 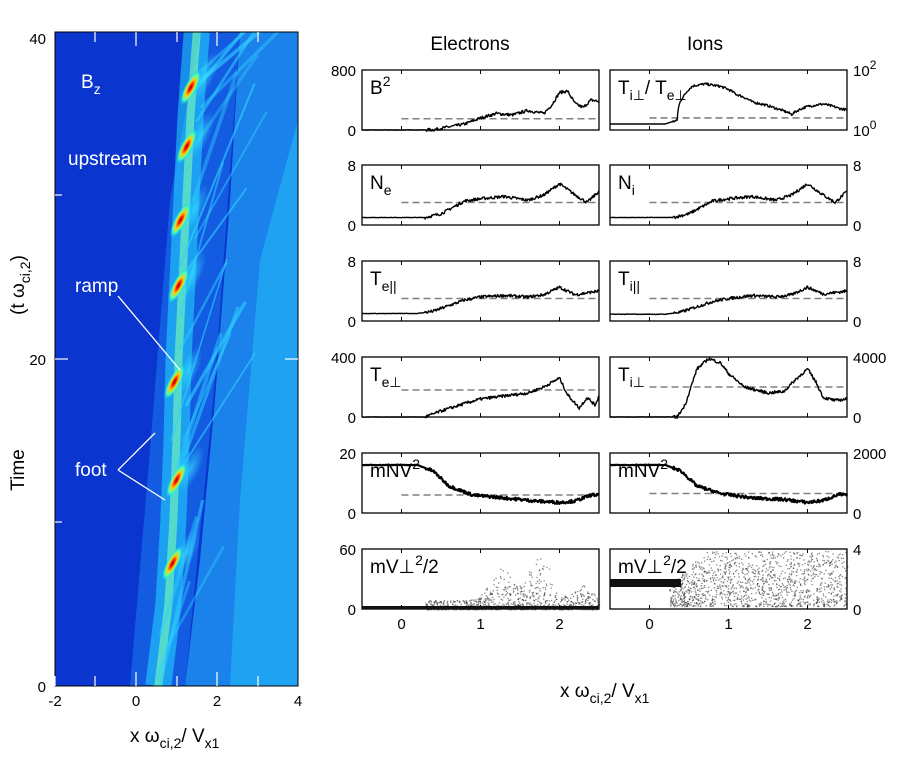 What do you see at coordinates (869, 358) in the screenshot?
I see `y-tick-label: 4000` at bounding box center [869, 358].